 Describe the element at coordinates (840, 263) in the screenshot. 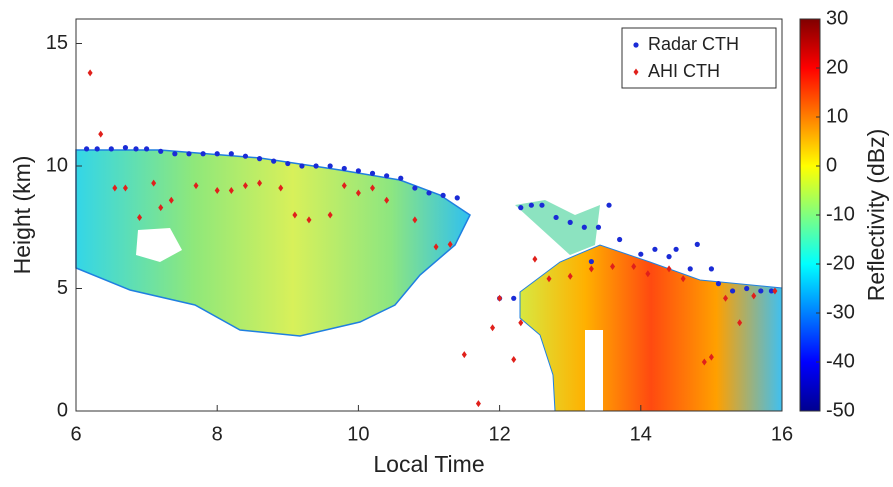

I see `colorbar-tick-label: -20` at that location.